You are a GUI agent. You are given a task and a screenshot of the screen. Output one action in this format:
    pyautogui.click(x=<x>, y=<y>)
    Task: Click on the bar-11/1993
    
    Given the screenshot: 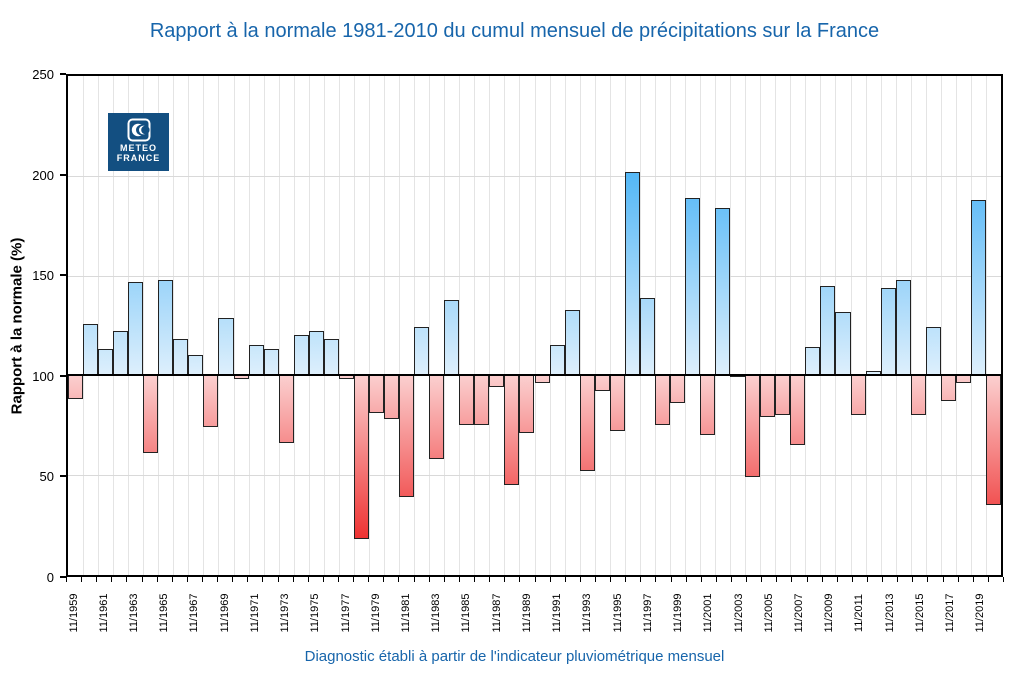 What is the action you would take?
    pyautogui.click(x=587, y=423)
    